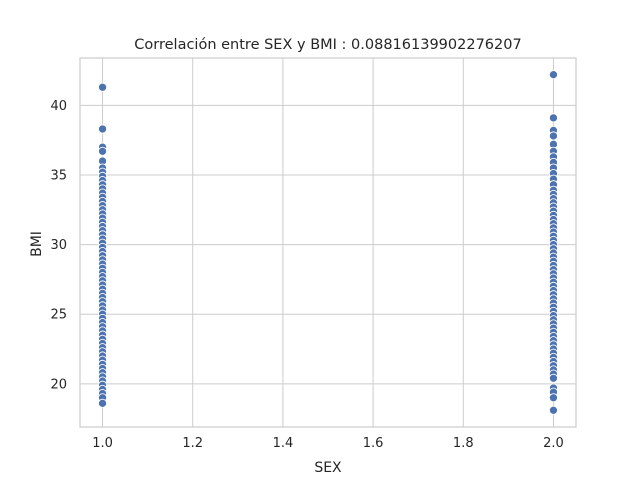  Describe the element at coordinates (328, 468) in the screenshot. I see `x-axis-label: SEX` at that location.